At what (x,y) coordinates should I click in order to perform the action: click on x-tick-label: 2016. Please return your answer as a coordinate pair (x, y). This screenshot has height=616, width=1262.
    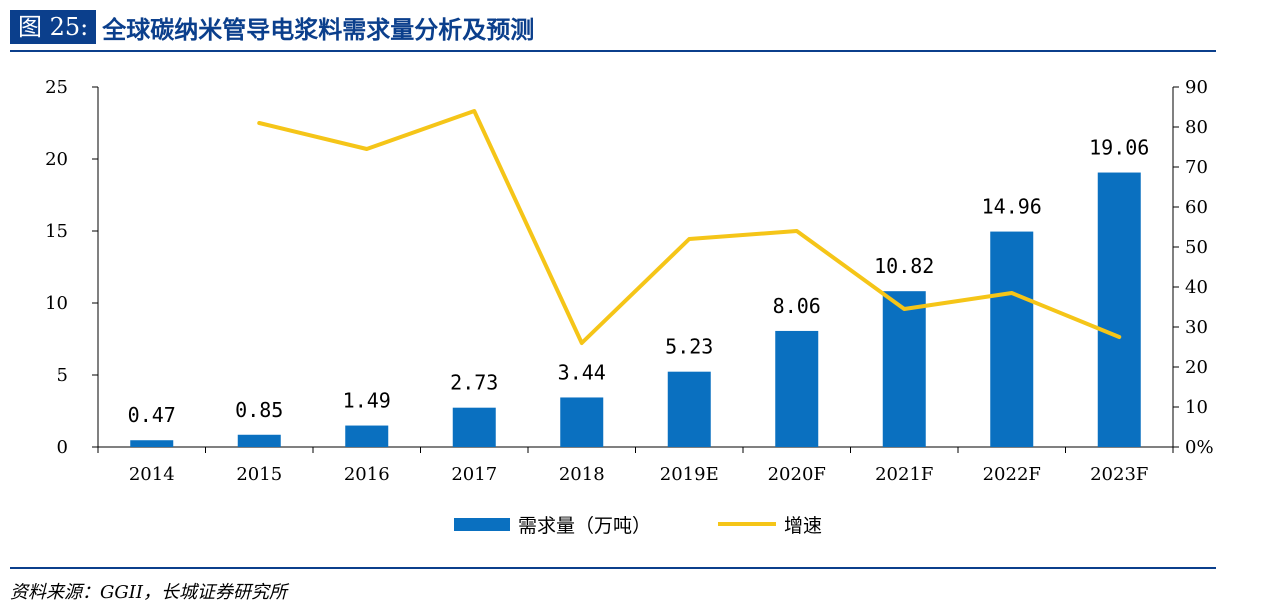
    Looking at the image, I should click on (367, 474).